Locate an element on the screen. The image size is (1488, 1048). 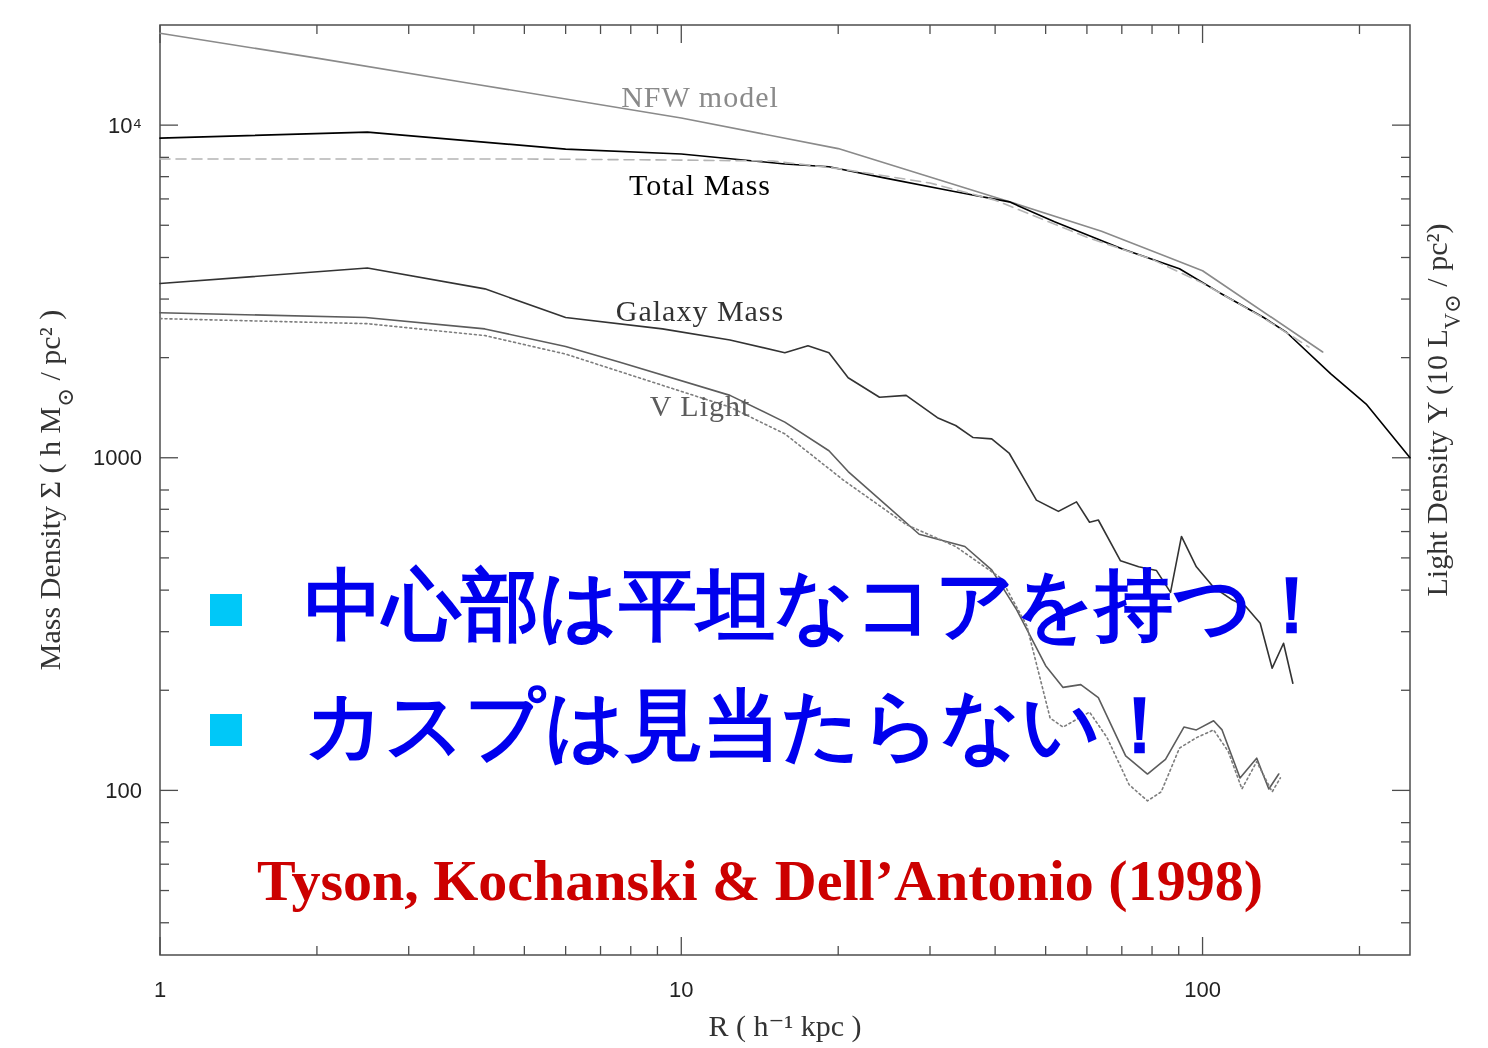
x-tick-label: 1 is located at coordinates (160, 989).